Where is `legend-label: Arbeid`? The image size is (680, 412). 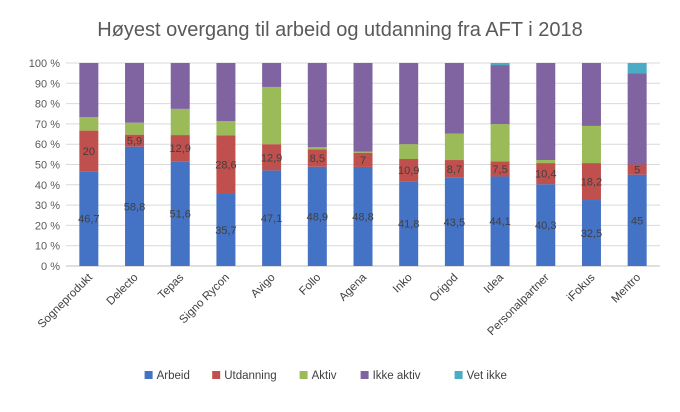
legend-label: Arbeid is located at coordinates (173, 376).